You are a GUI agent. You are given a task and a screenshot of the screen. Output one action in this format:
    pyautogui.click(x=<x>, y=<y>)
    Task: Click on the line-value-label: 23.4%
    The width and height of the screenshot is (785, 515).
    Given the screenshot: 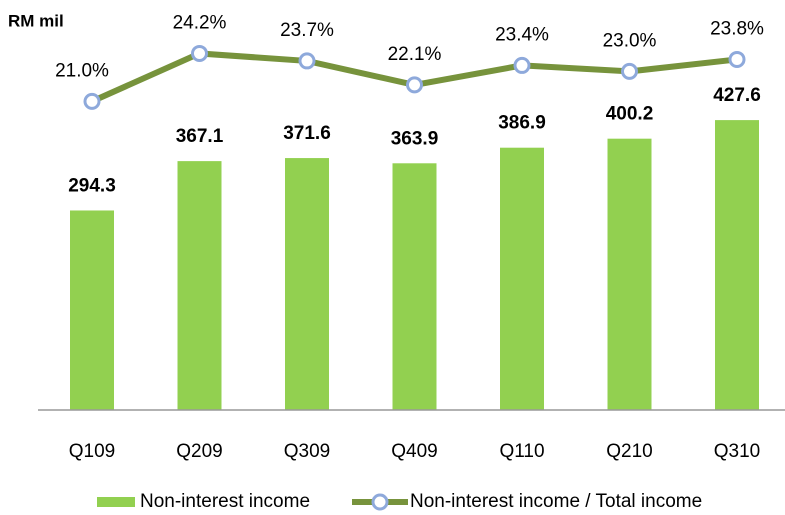 What is the action you would take?
    pyautogui.click(x=522, y=34)
    